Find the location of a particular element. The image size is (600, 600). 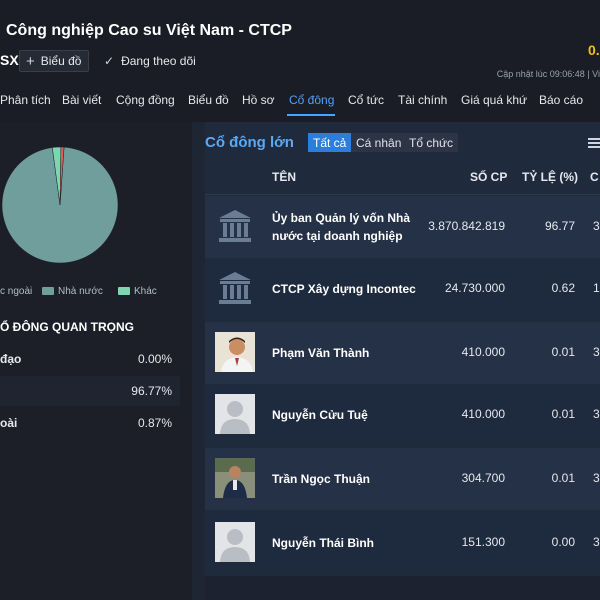

plus-icon: + is located at coordinates (30, 61).